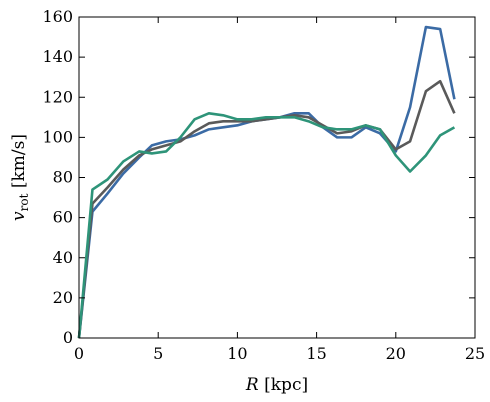 The height and width of the screenshot is (402, 490). I want to click on x-tick-label: 10, so click(237, 353).